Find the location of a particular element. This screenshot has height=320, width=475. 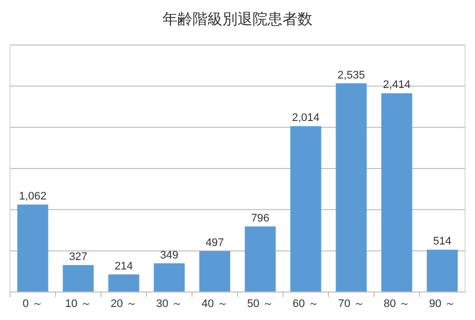

chart-title: 年齢階級別退院患者数 is located at coordinates (237, 19).